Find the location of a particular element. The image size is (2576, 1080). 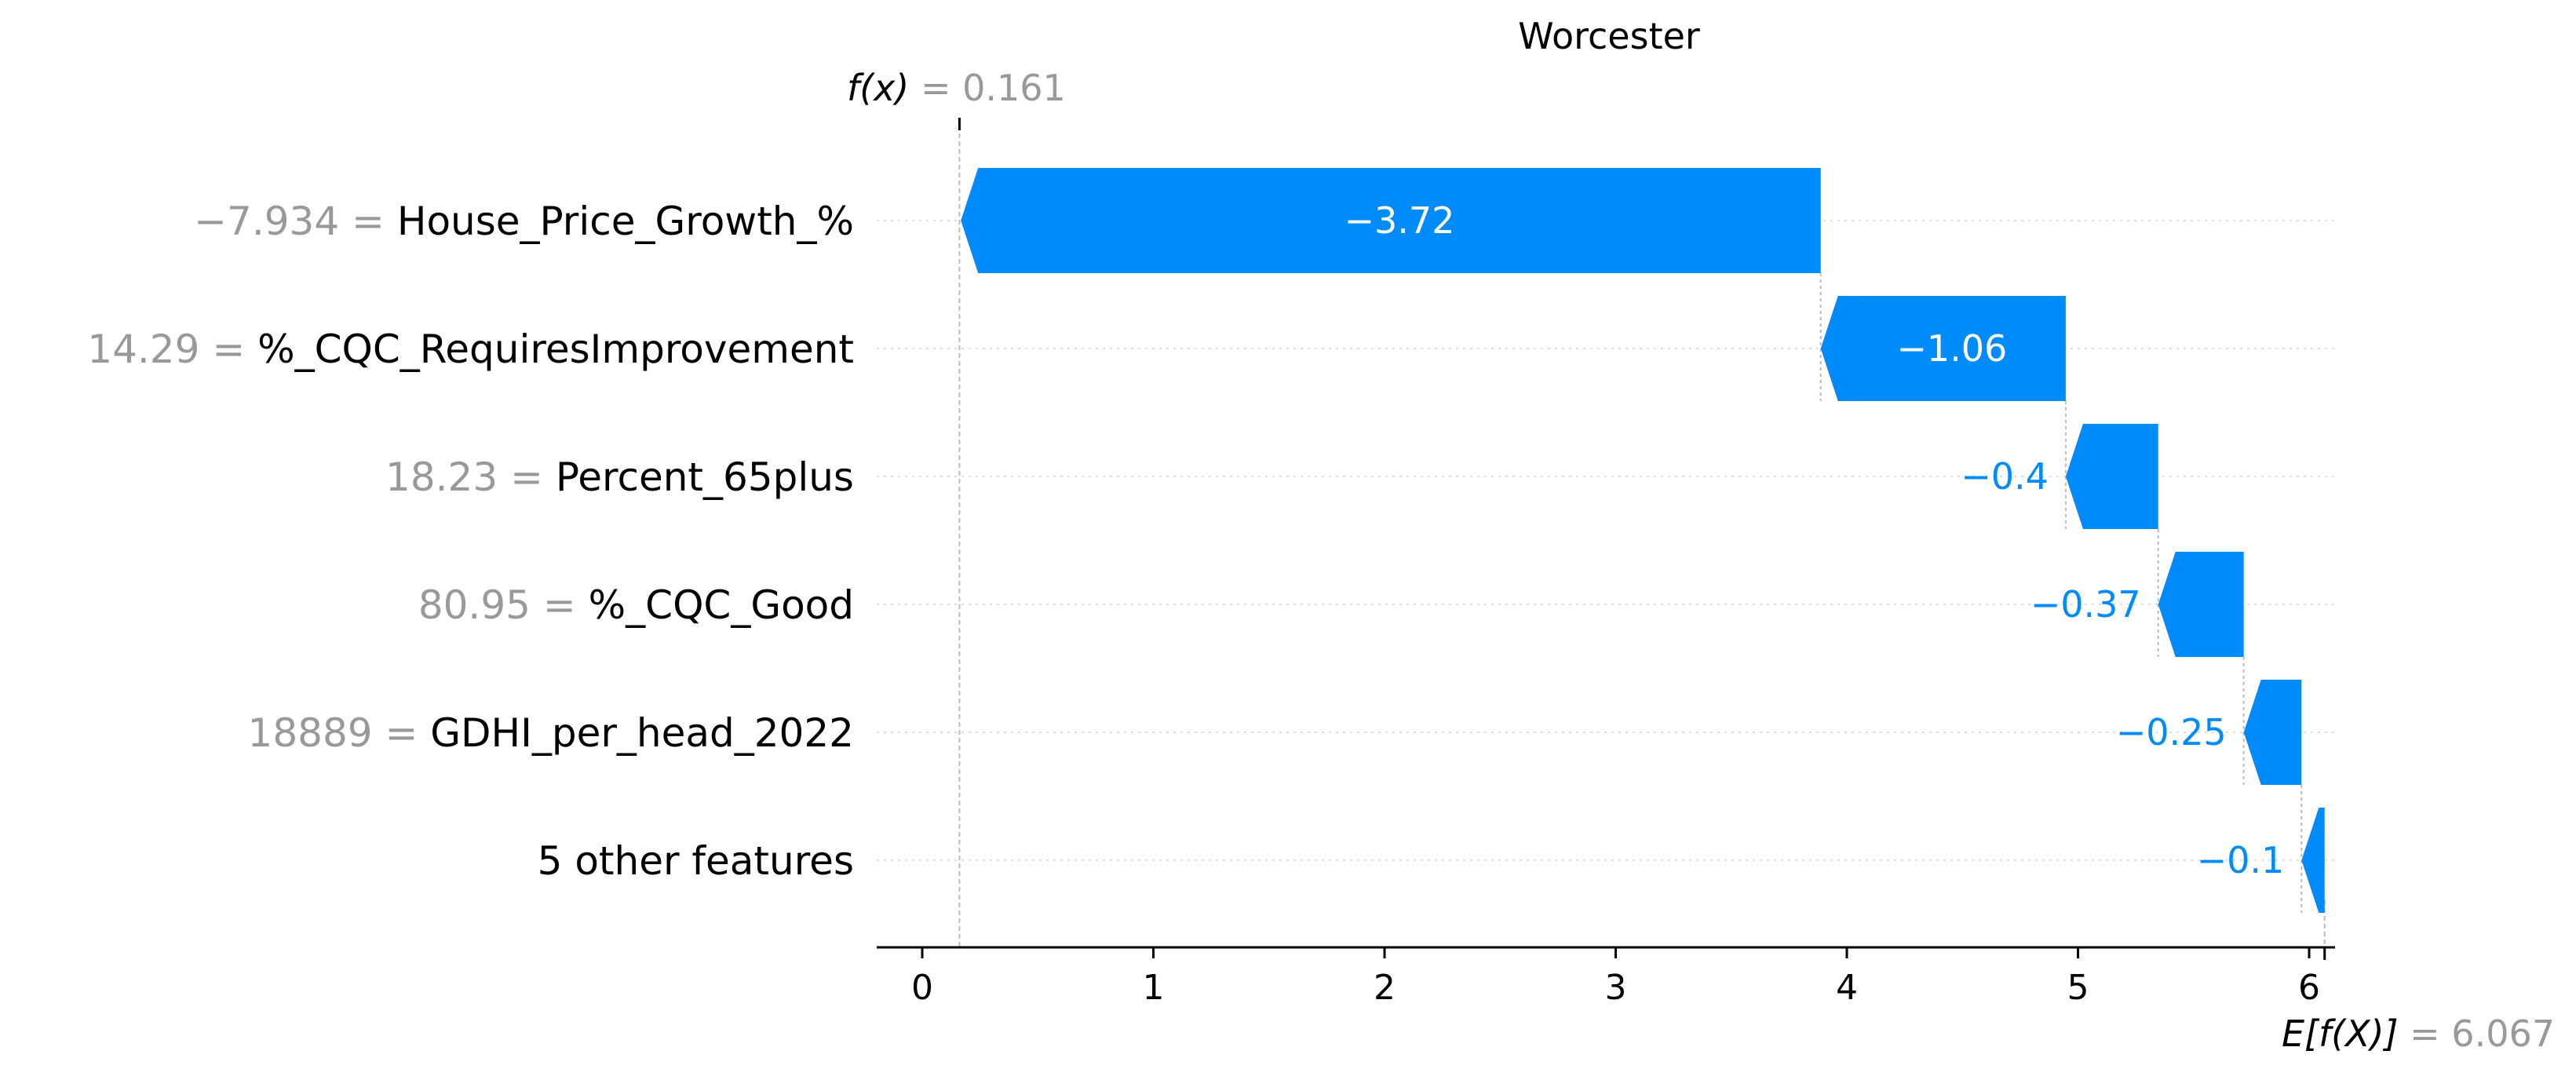

feature-label: −7.934 = House_Price_Growth_% is located at coordinates (524, 221).